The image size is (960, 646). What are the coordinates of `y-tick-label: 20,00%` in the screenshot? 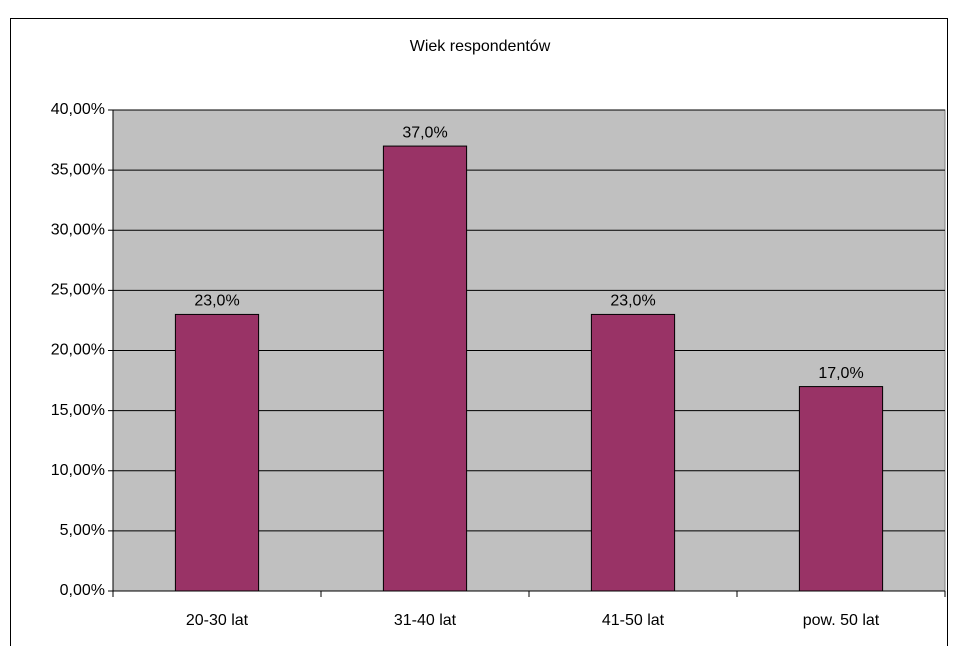 It's located at (78, 350).